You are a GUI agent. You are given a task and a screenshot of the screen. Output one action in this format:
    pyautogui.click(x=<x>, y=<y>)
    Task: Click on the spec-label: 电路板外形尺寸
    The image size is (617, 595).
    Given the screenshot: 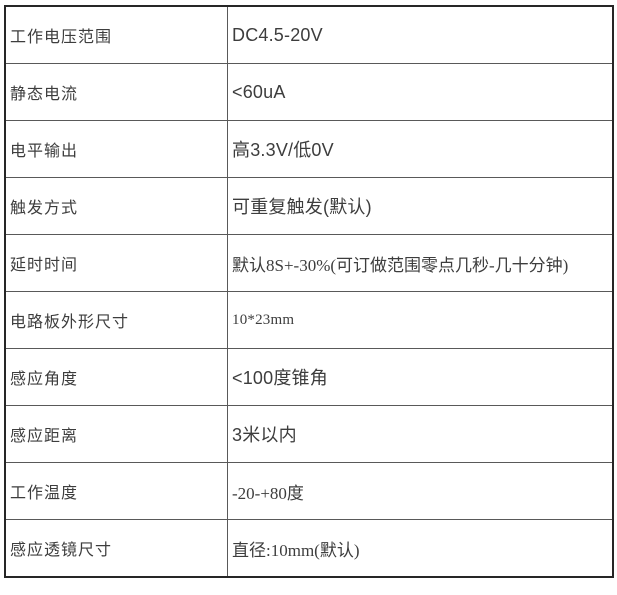 What is the action you would take?
    pyautogui.click(x=116, y=320)
    